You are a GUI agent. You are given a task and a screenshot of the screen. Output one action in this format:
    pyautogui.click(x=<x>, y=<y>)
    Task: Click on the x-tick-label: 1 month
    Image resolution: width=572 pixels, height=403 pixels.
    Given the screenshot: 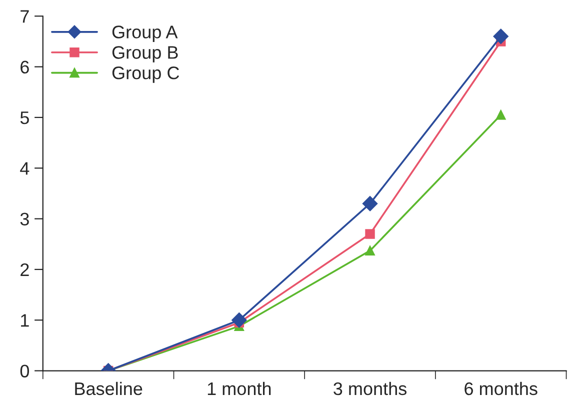 What is the action you would take?
    pyautogui.click(x=239, y=389)
    